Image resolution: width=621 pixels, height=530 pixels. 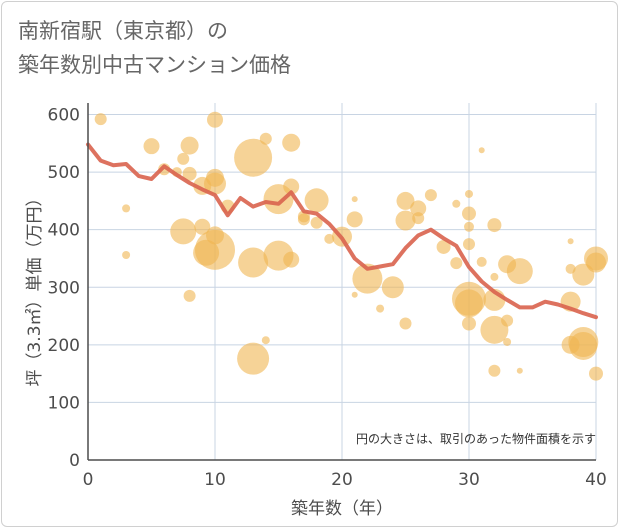 What do you see at coordinates (64, 231) in the screenshot?
I see `y-tick-label: 400` at bounding box center [64, 231].